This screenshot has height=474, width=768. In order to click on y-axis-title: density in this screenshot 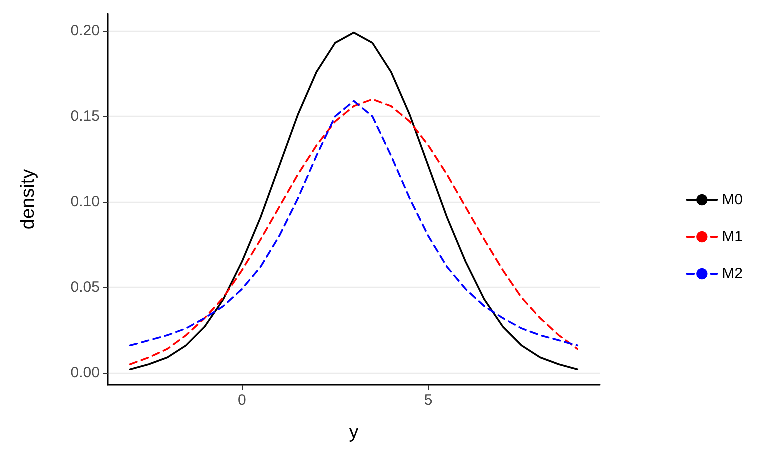, I will do `click(28, 199)`.